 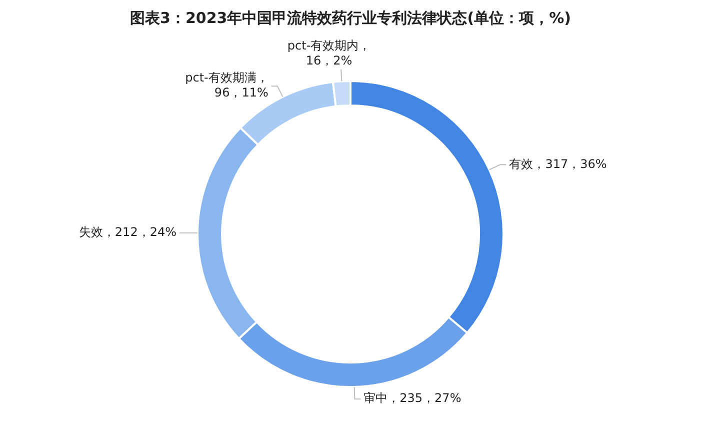 What do you see at coordinates (127, 231) in the screenshot?
I see `slice-label: 失效，212，24%` at bounding box center [127, 231].